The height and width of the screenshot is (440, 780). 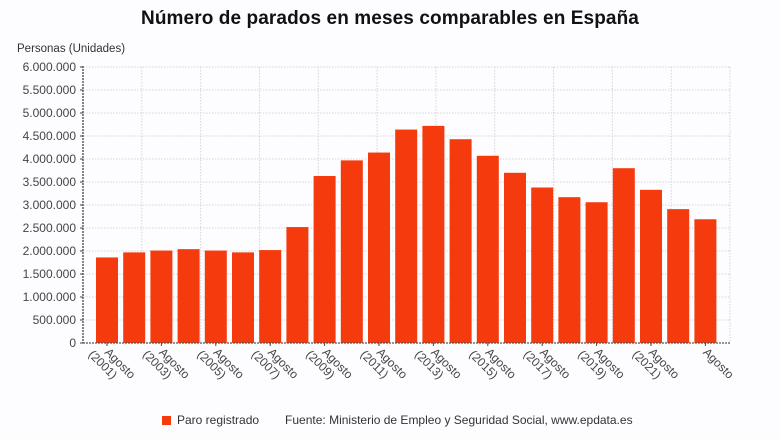 I want to click on x-tick-label: Agosto, so click(x=718, y=363).